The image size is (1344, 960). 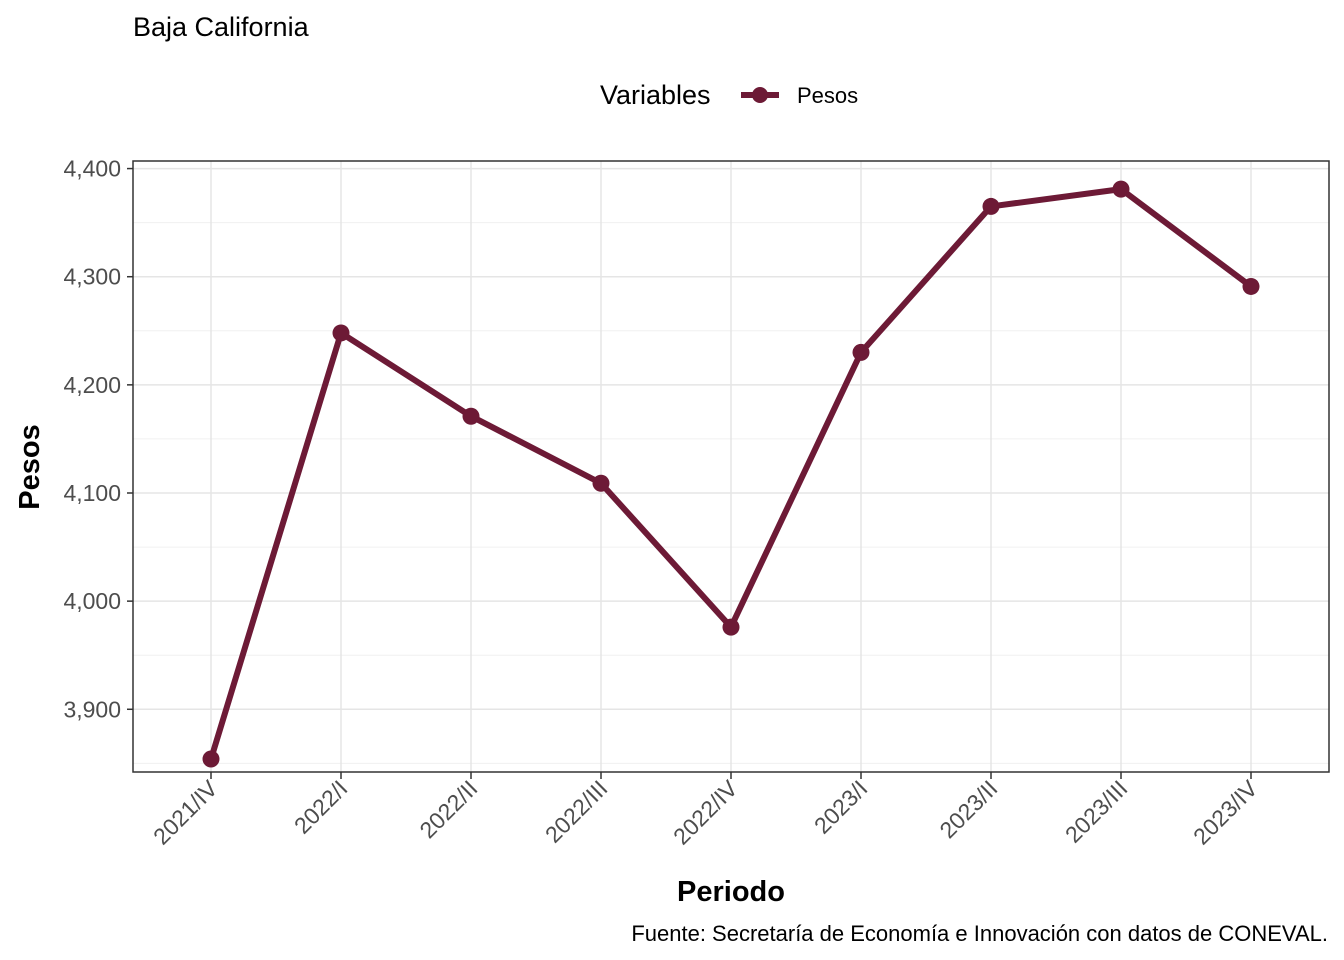 What do you see at coordinates (827, 95) in the screenshot?
I see `legend-label-pesos: Pesos` at bounding box center [827, 95].